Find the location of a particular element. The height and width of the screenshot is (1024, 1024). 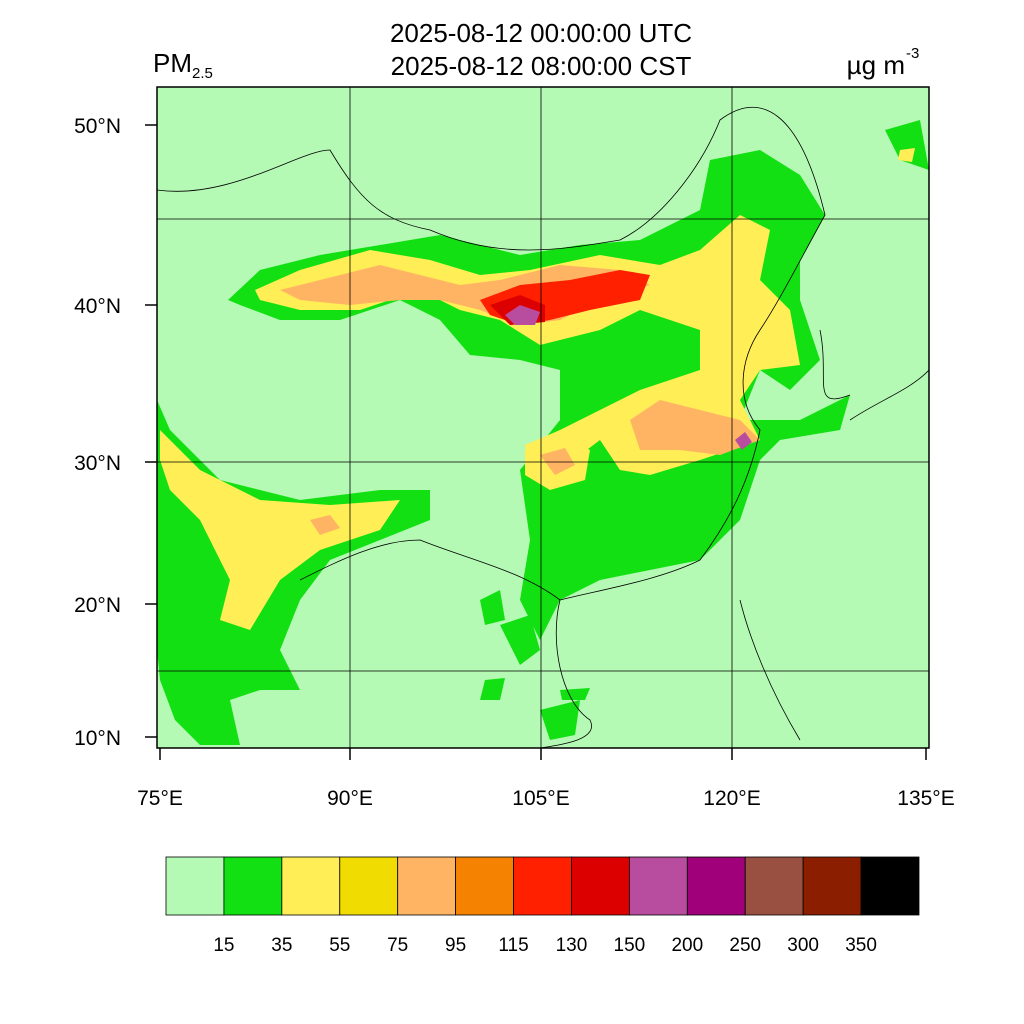

colorbar: 15 35 55 75 95 115 130 150 200 250 300 350 is located at coordinates (542, 906).